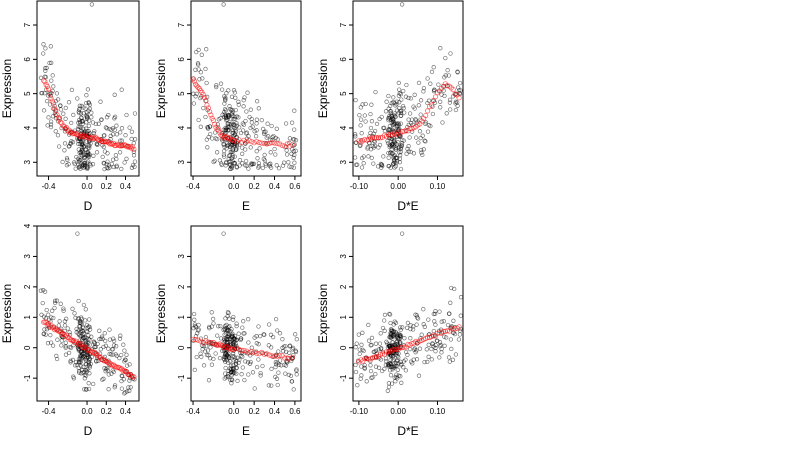  I want to click on y-tick-label: 5, so click(343, 93).